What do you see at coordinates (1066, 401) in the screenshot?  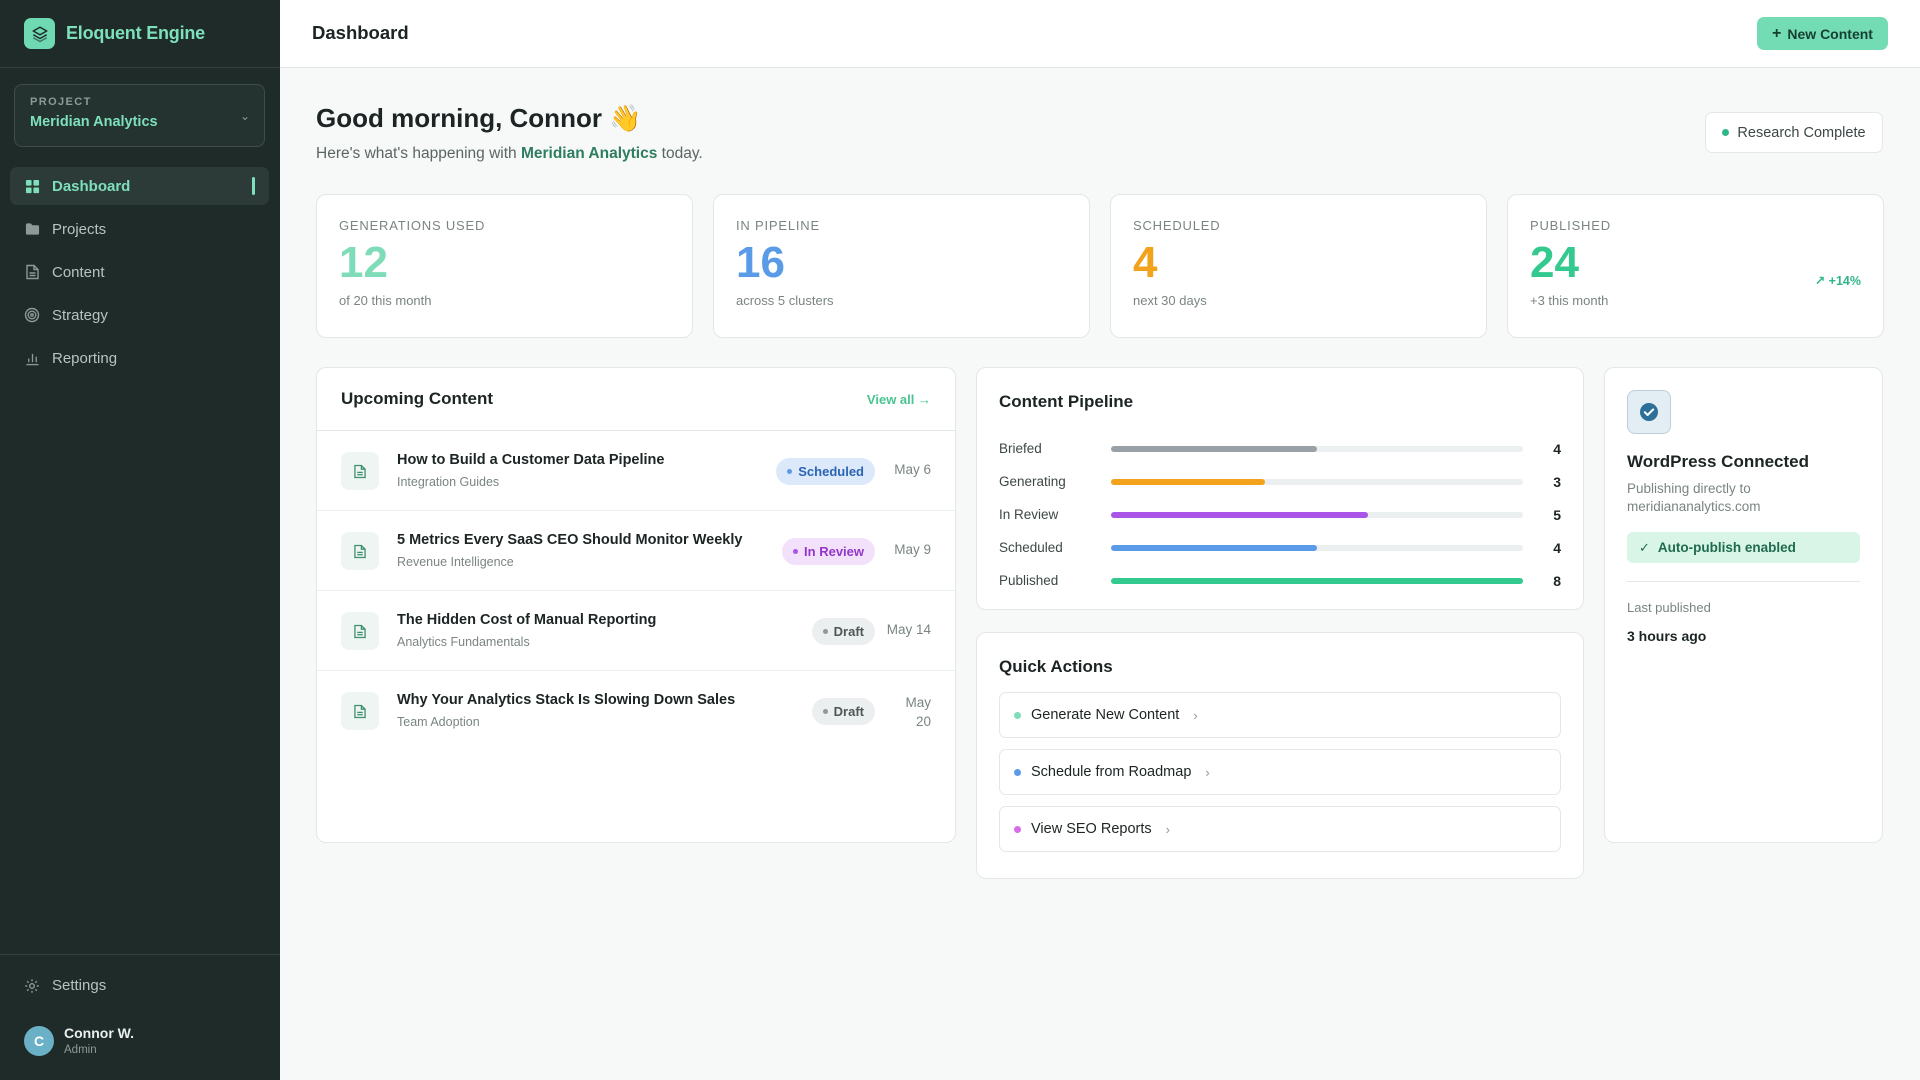 I see `card-title: Content Pipeline` at bounding box center [1066, 401].